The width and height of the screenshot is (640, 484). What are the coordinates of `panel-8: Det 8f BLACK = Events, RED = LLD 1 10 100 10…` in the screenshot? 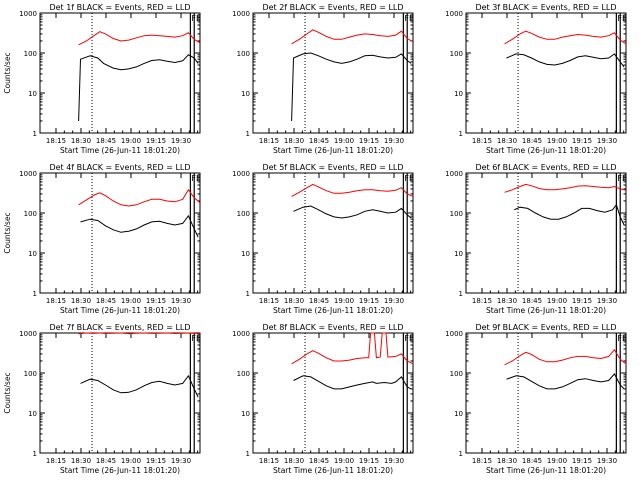 It's located at (323, 399).